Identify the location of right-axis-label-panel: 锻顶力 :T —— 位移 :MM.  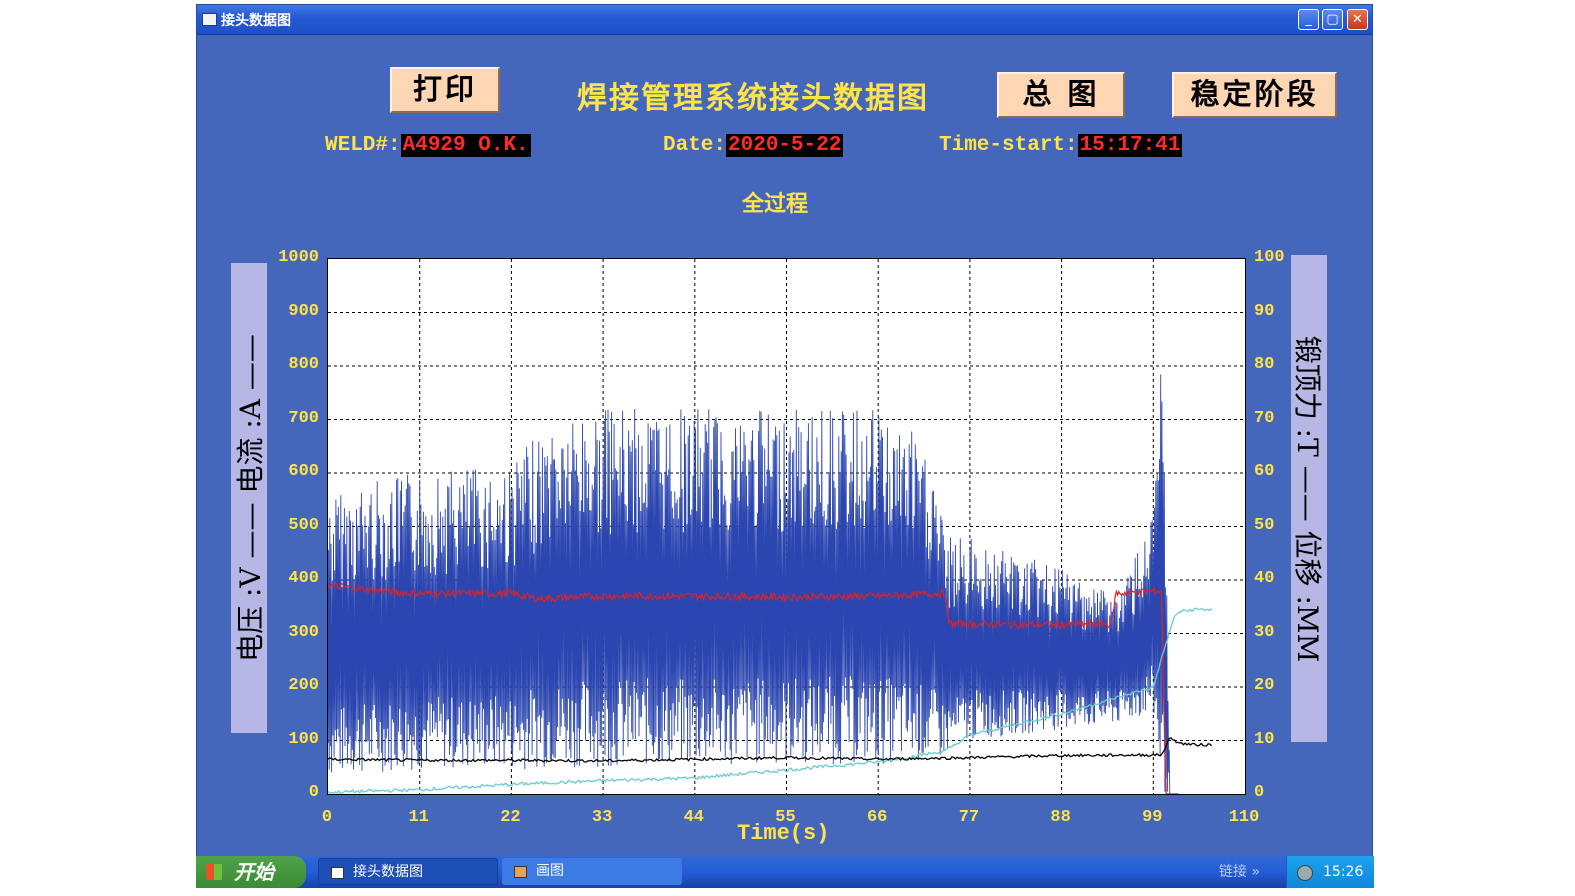
(1309, 498).